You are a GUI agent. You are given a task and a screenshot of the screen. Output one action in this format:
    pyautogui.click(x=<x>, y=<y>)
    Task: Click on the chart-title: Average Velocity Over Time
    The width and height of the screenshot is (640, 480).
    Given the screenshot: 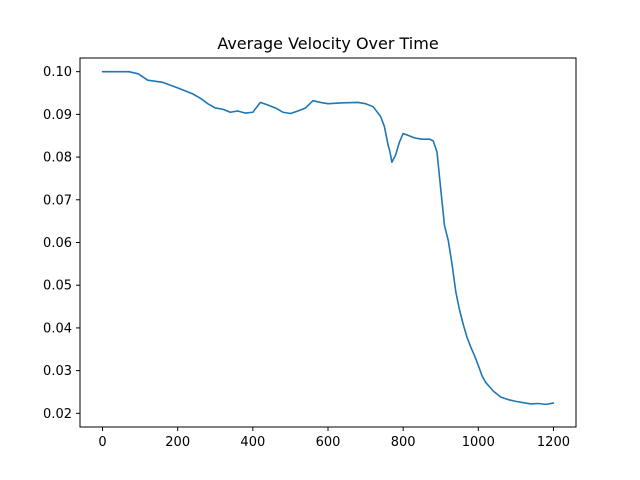 What is the action you would take?
    pyautogui.click(x=327, y=43)
    